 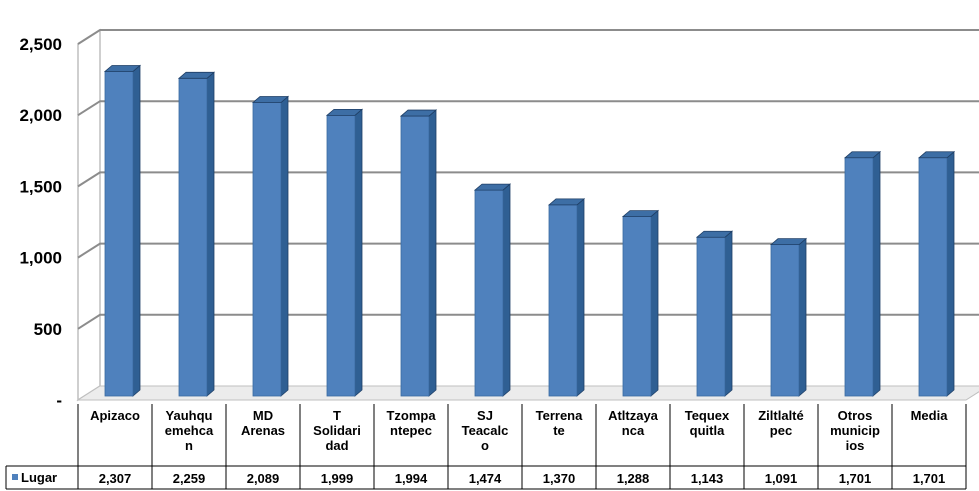 What do you see at coordinates (15, 477) in the screenshot?
I see `legend-swatch` at bounding box center [15, 477].